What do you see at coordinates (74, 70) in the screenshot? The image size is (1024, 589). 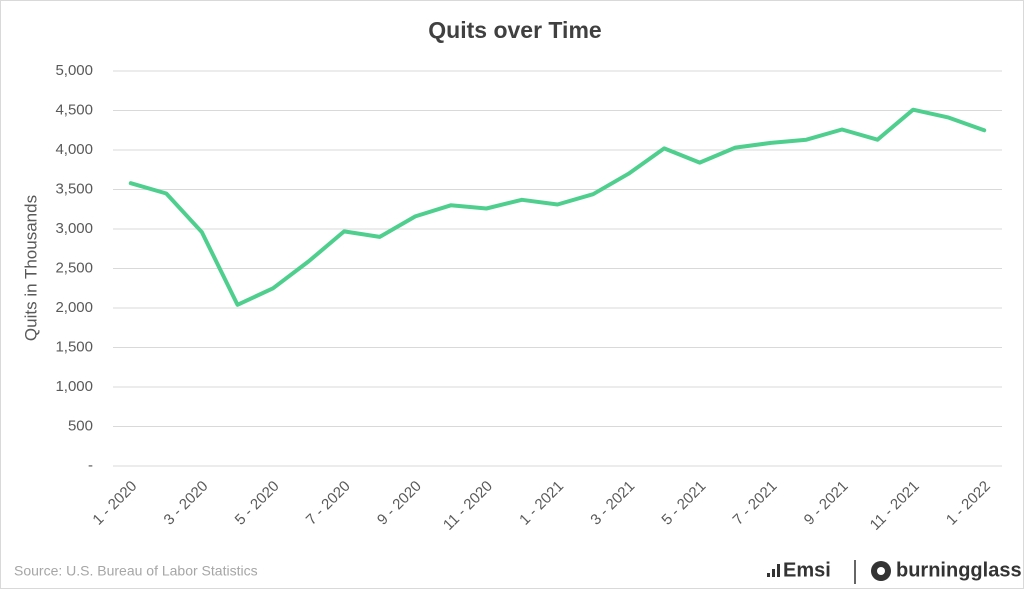 I see `y-tick-label: 5,000` at bounding box center [74, 70].